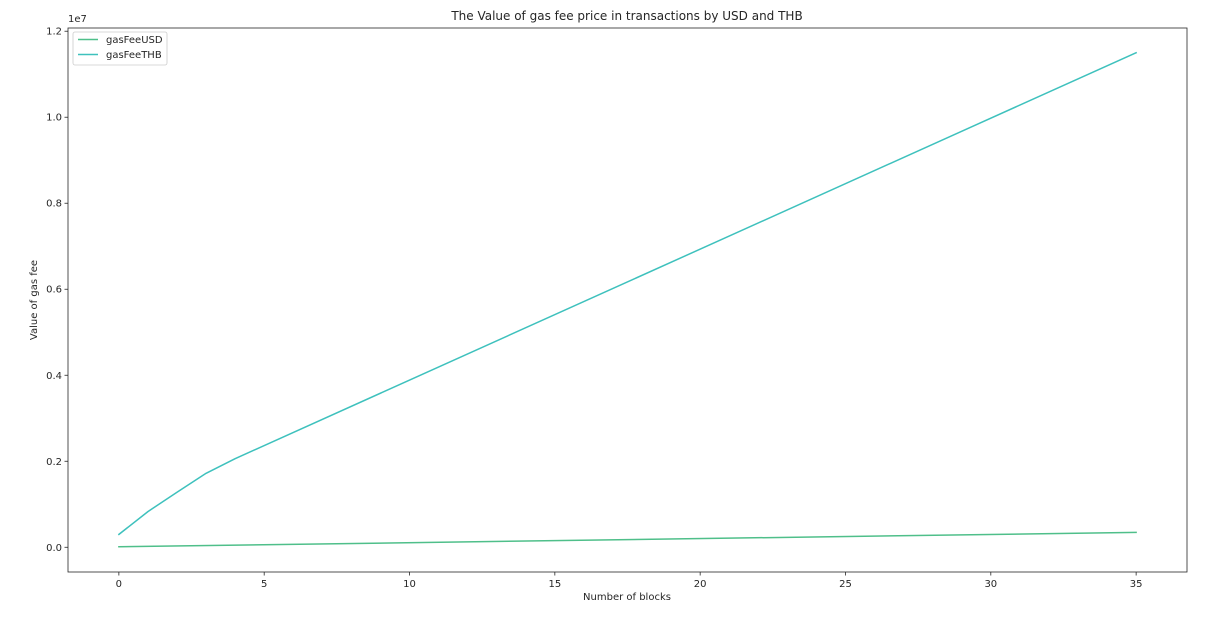 The width and height of the screenshot is (1232, 622). I want to click on y-axis-label: Value of gas fee, so click(34, 300).